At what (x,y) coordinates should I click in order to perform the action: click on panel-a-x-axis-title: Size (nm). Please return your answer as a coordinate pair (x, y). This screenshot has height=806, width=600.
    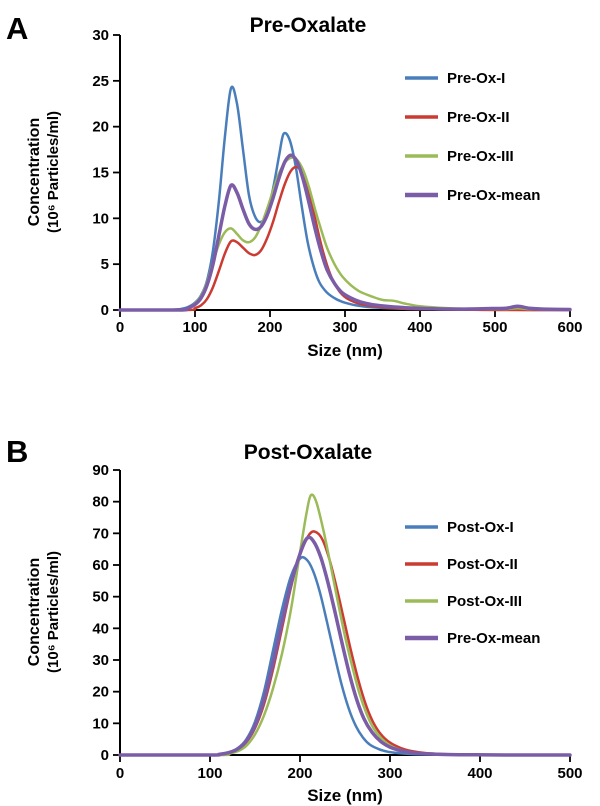
    Looking at the image, I should click on (345, 350).